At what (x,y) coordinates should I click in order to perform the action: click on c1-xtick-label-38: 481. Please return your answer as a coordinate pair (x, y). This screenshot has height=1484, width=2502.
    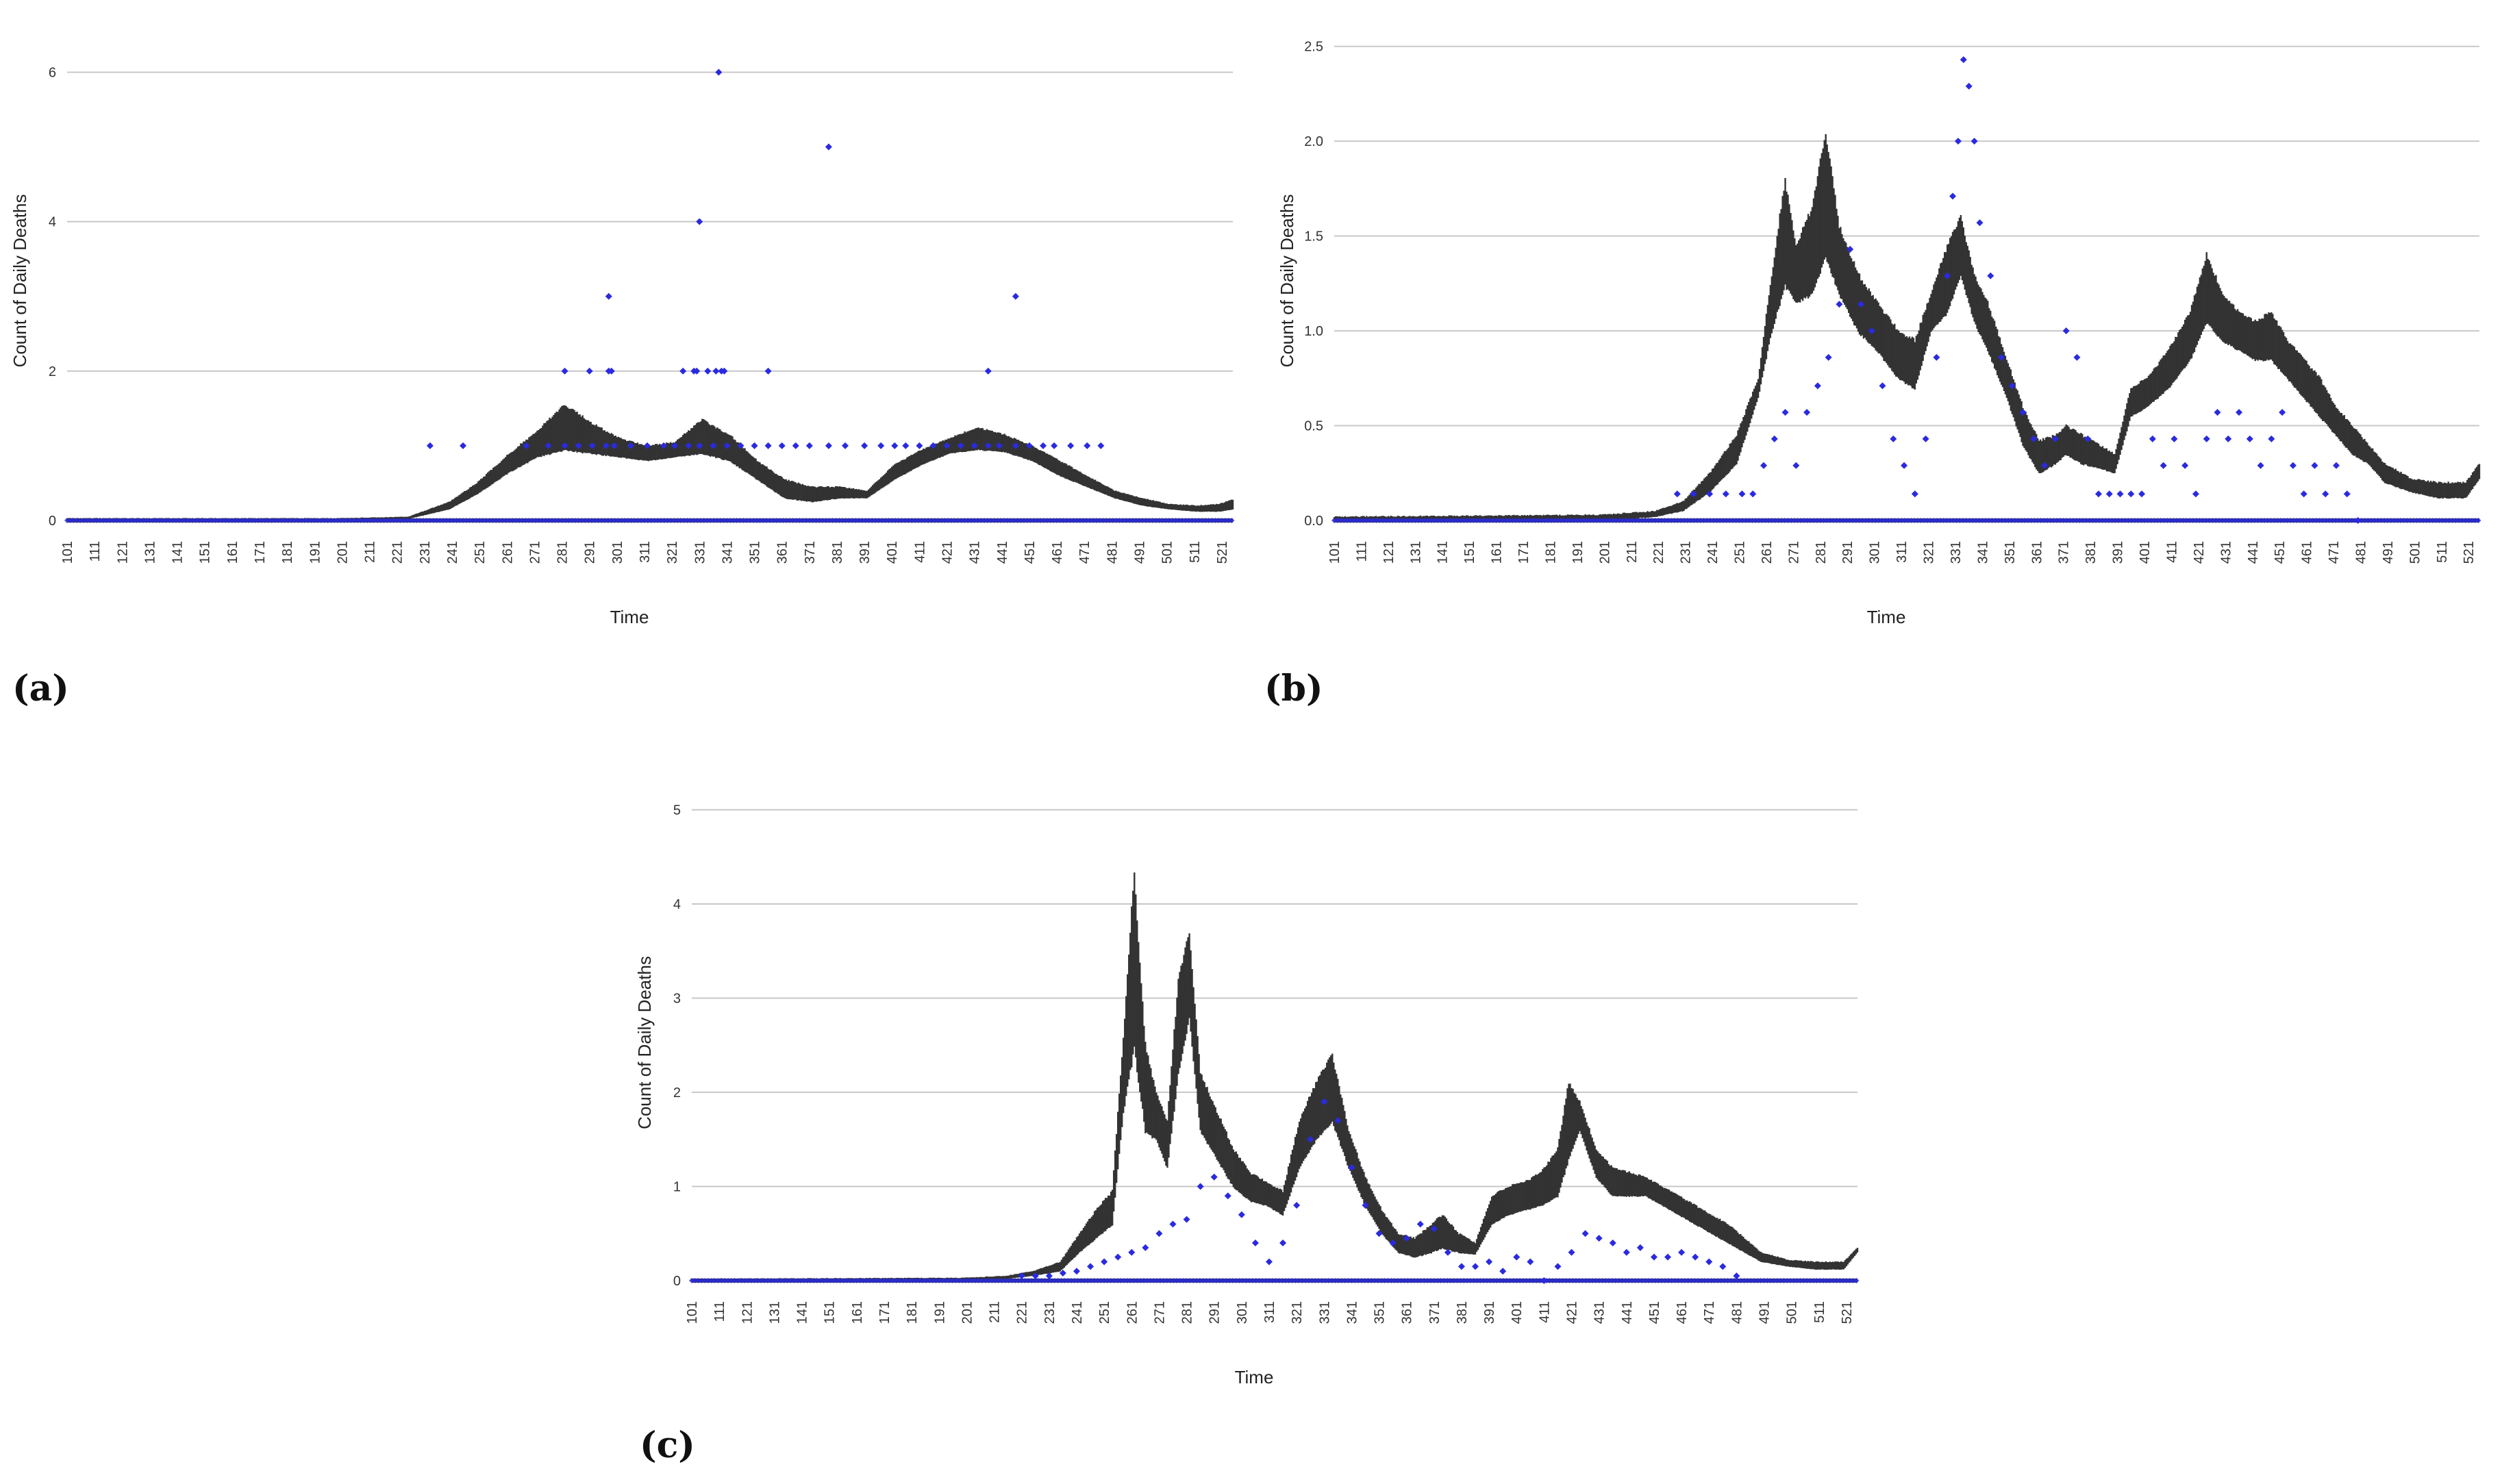
    Looking at the image, I should click on (2361, 552).